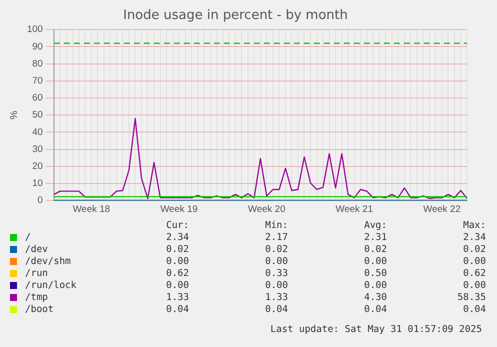 This screenshot has width=497, height=347. I want to click on legend-label: /, so click(28, 238).